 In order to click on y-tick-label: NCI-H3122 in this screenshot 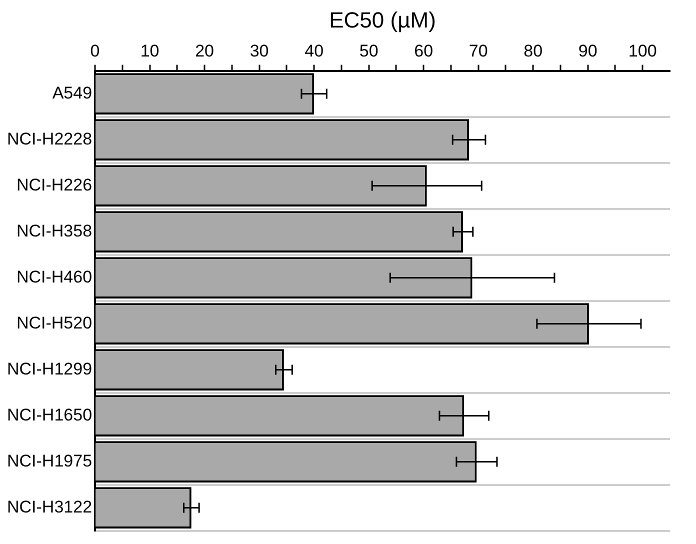, I will do `click(49, 506)`.